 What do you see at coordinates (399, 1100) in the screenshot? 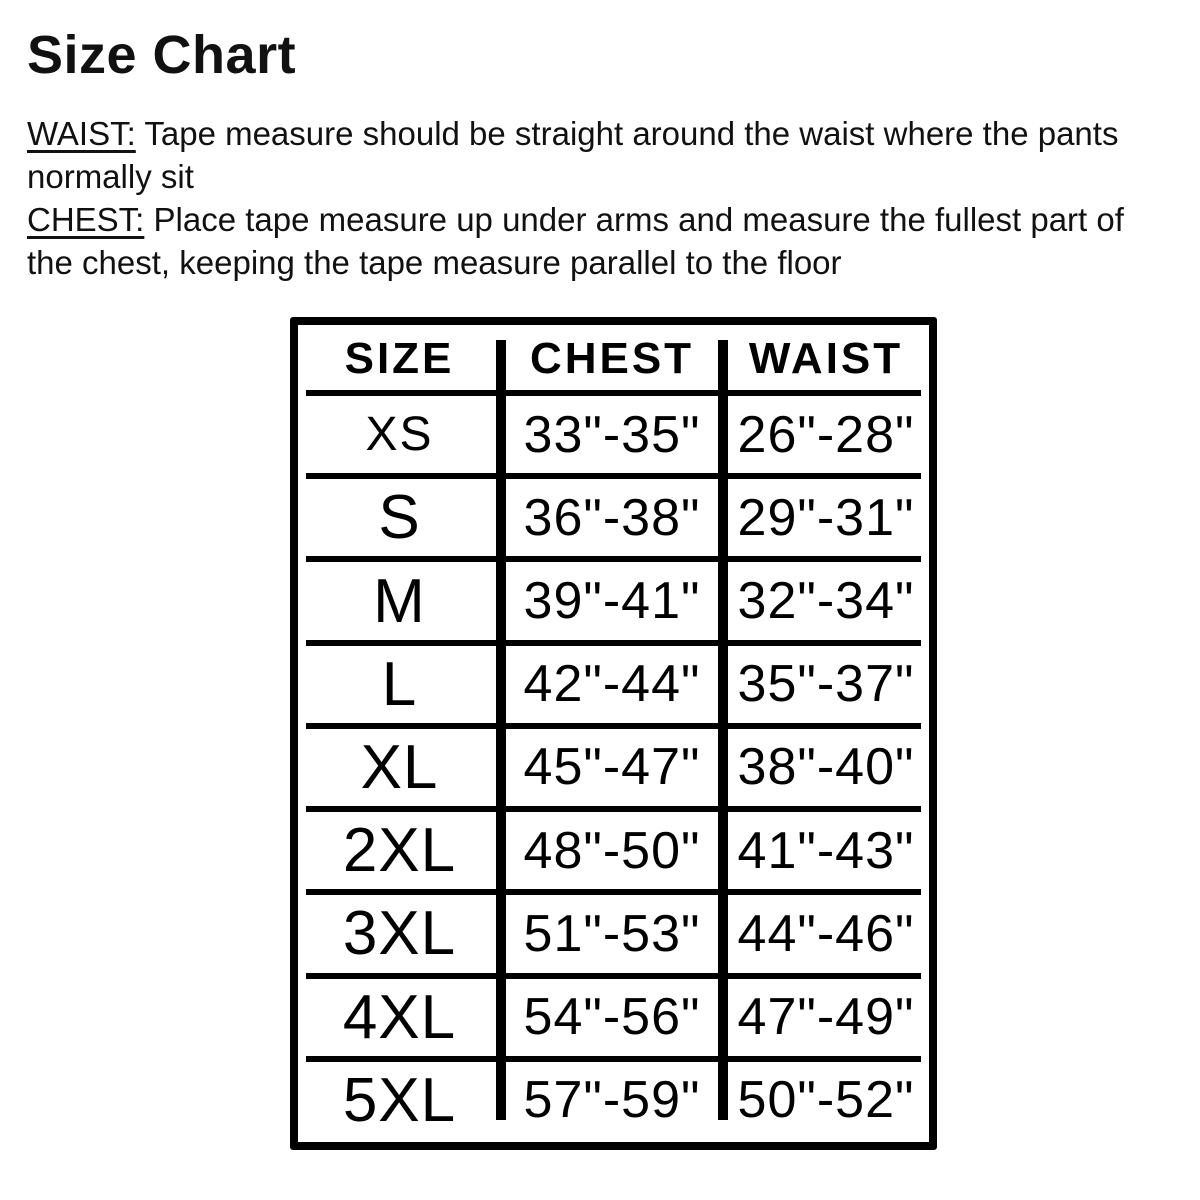
I see `size-label-cell: 5XL` at bounding box center [399, 1100].